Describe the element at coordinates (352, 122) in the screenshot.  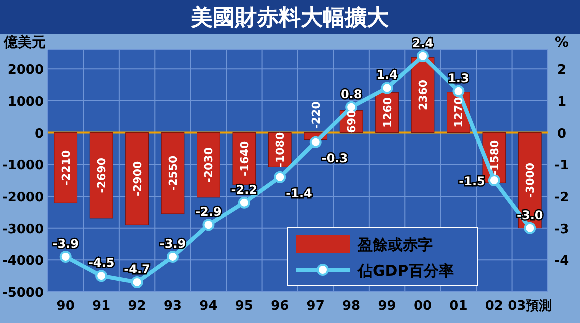
I see `data-label: 690` at that location.